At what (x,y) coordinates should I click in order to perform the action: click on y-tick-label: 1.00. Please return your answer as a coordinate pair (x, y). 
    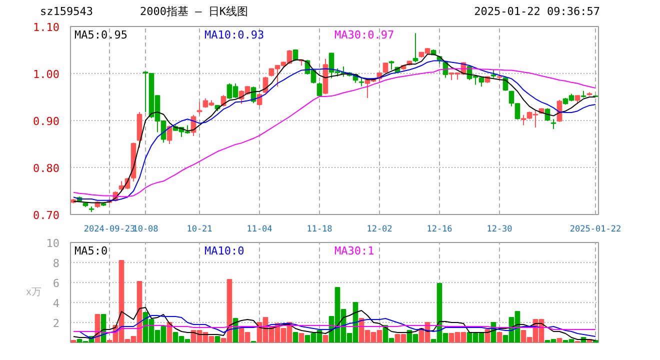
    Looking at the image, I should click on (46, 74).